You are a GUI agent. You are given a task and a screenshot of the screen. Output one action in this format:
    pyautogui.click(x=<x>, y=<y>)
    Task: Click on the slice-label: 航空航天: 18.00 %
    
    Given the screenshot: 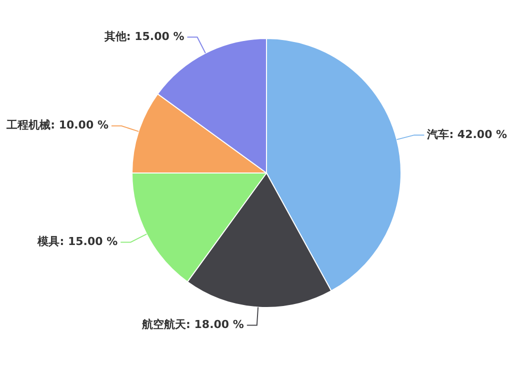 What is the action you would take?
    pyautogui.click(x=192, y=325)
    